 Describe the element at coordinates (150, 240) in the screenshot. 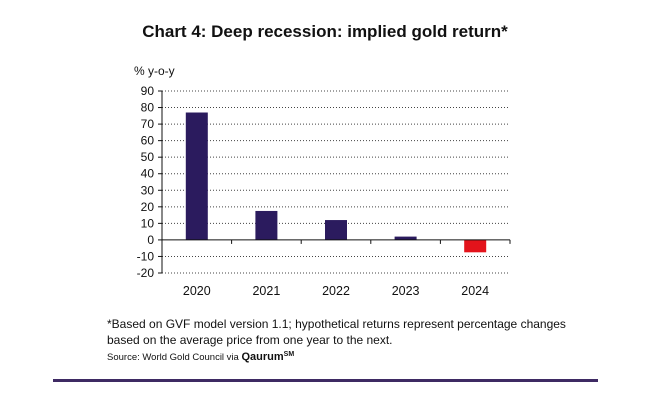

I see `y-tick-label: 0` at that location.